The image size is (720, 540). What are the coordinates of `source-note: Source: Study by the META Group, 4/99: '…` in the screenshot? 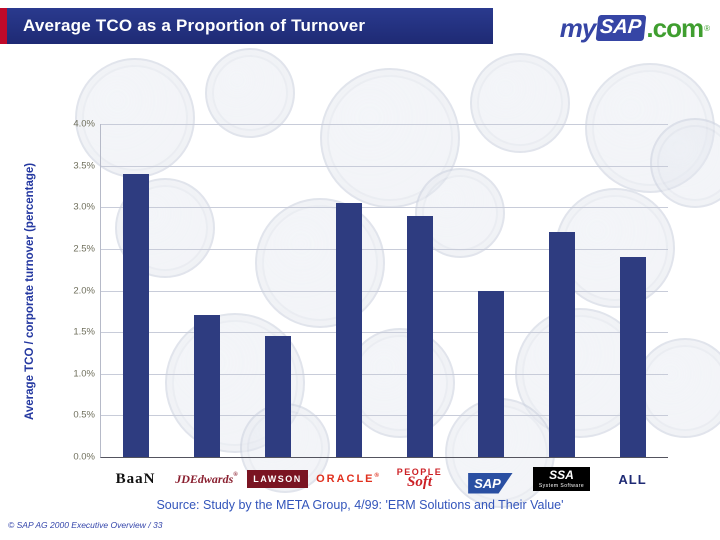 It's located at (360, 505).